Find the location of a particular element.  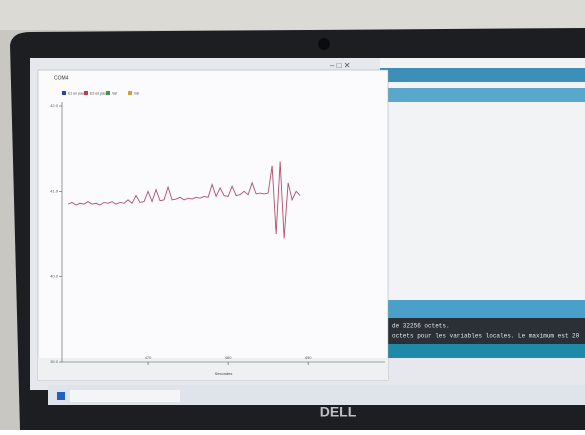

x-tick-label: 470 is located at coordinates (148, 357).